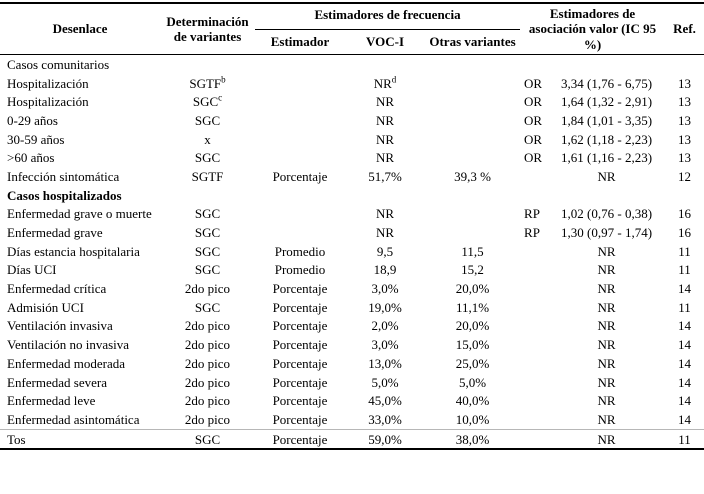 The image size is (704, 494). Describe the element at coordinates (352, 157) in the screenshot. I see `table-row: >60 años SGC NR OR 1,61 (1,16 - 2,23) 13` at that location.